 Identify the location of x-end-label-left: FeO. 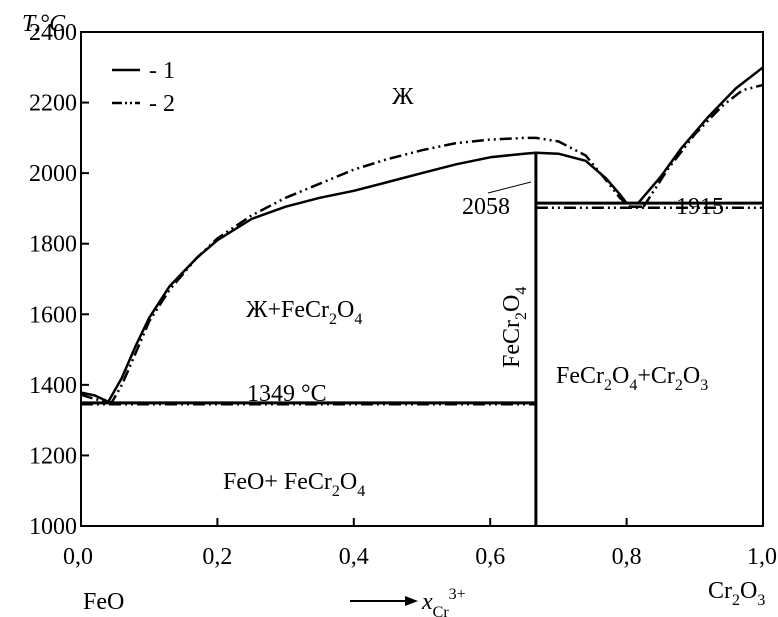
(103, 602).